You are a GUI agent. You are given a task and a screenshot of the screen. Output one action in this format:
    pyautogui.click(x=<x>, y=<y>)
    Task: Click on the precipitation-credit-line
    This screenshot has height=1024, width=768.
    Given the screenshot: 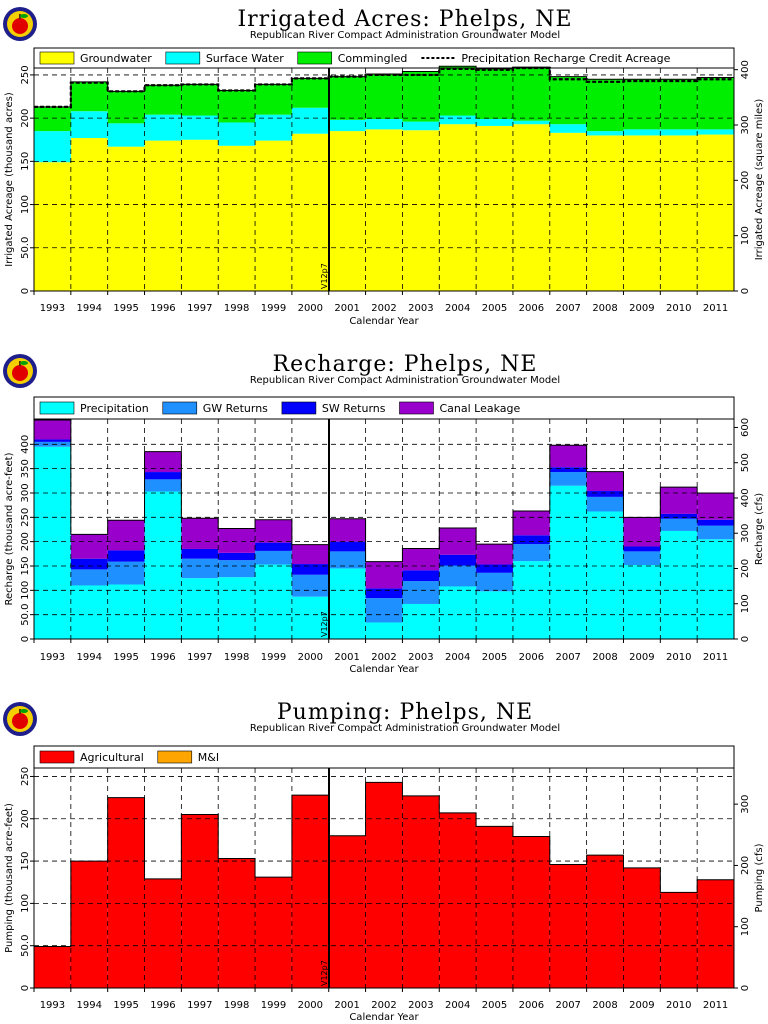 What is the action you would take?
    pyautogui.click(x=384, y=87)
    